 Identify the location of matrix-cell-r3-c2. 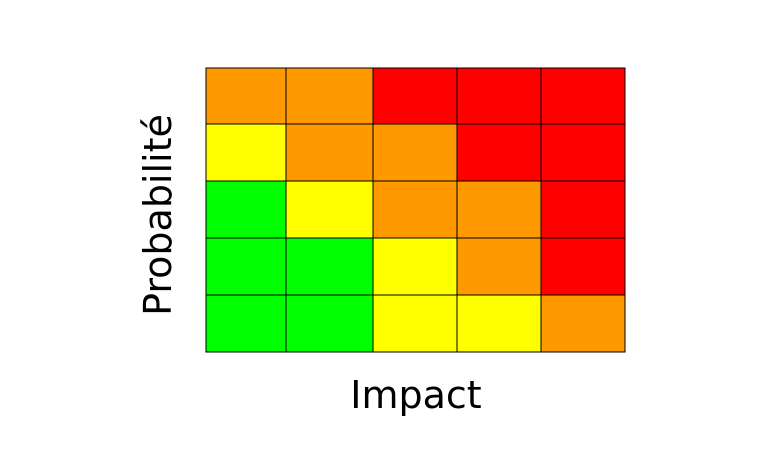
(329, 209).